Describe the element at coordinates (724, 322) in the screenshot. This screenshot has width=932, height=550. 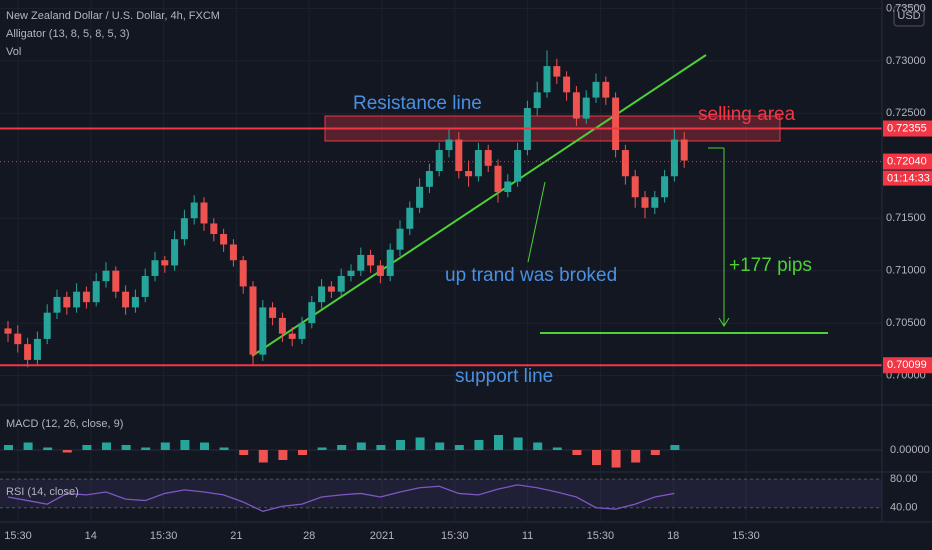
I see `arrow-head` at that location.